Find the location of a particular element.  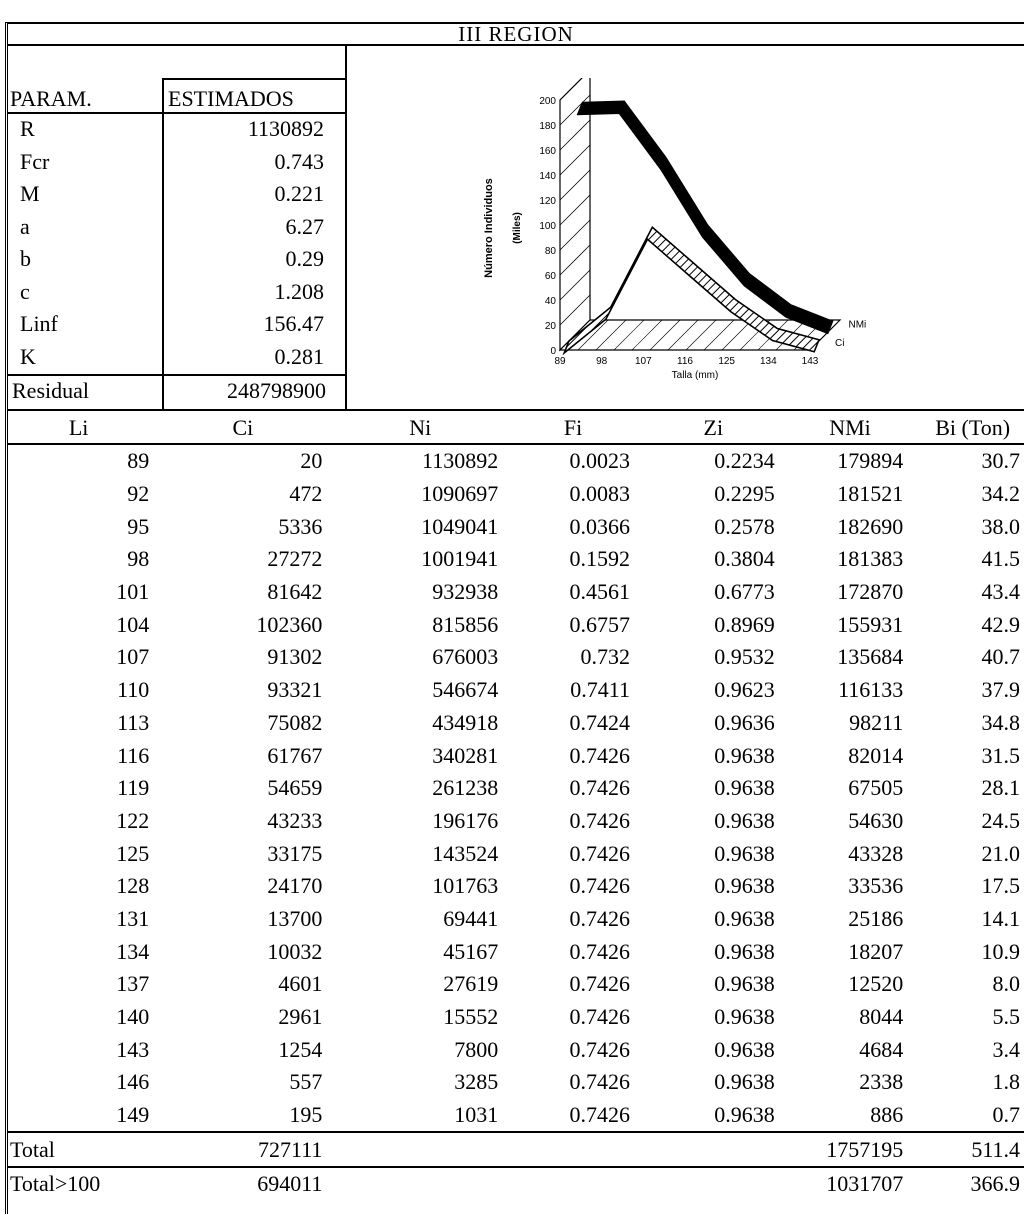

table-cell: 104 is located at coordinates (133, 624).